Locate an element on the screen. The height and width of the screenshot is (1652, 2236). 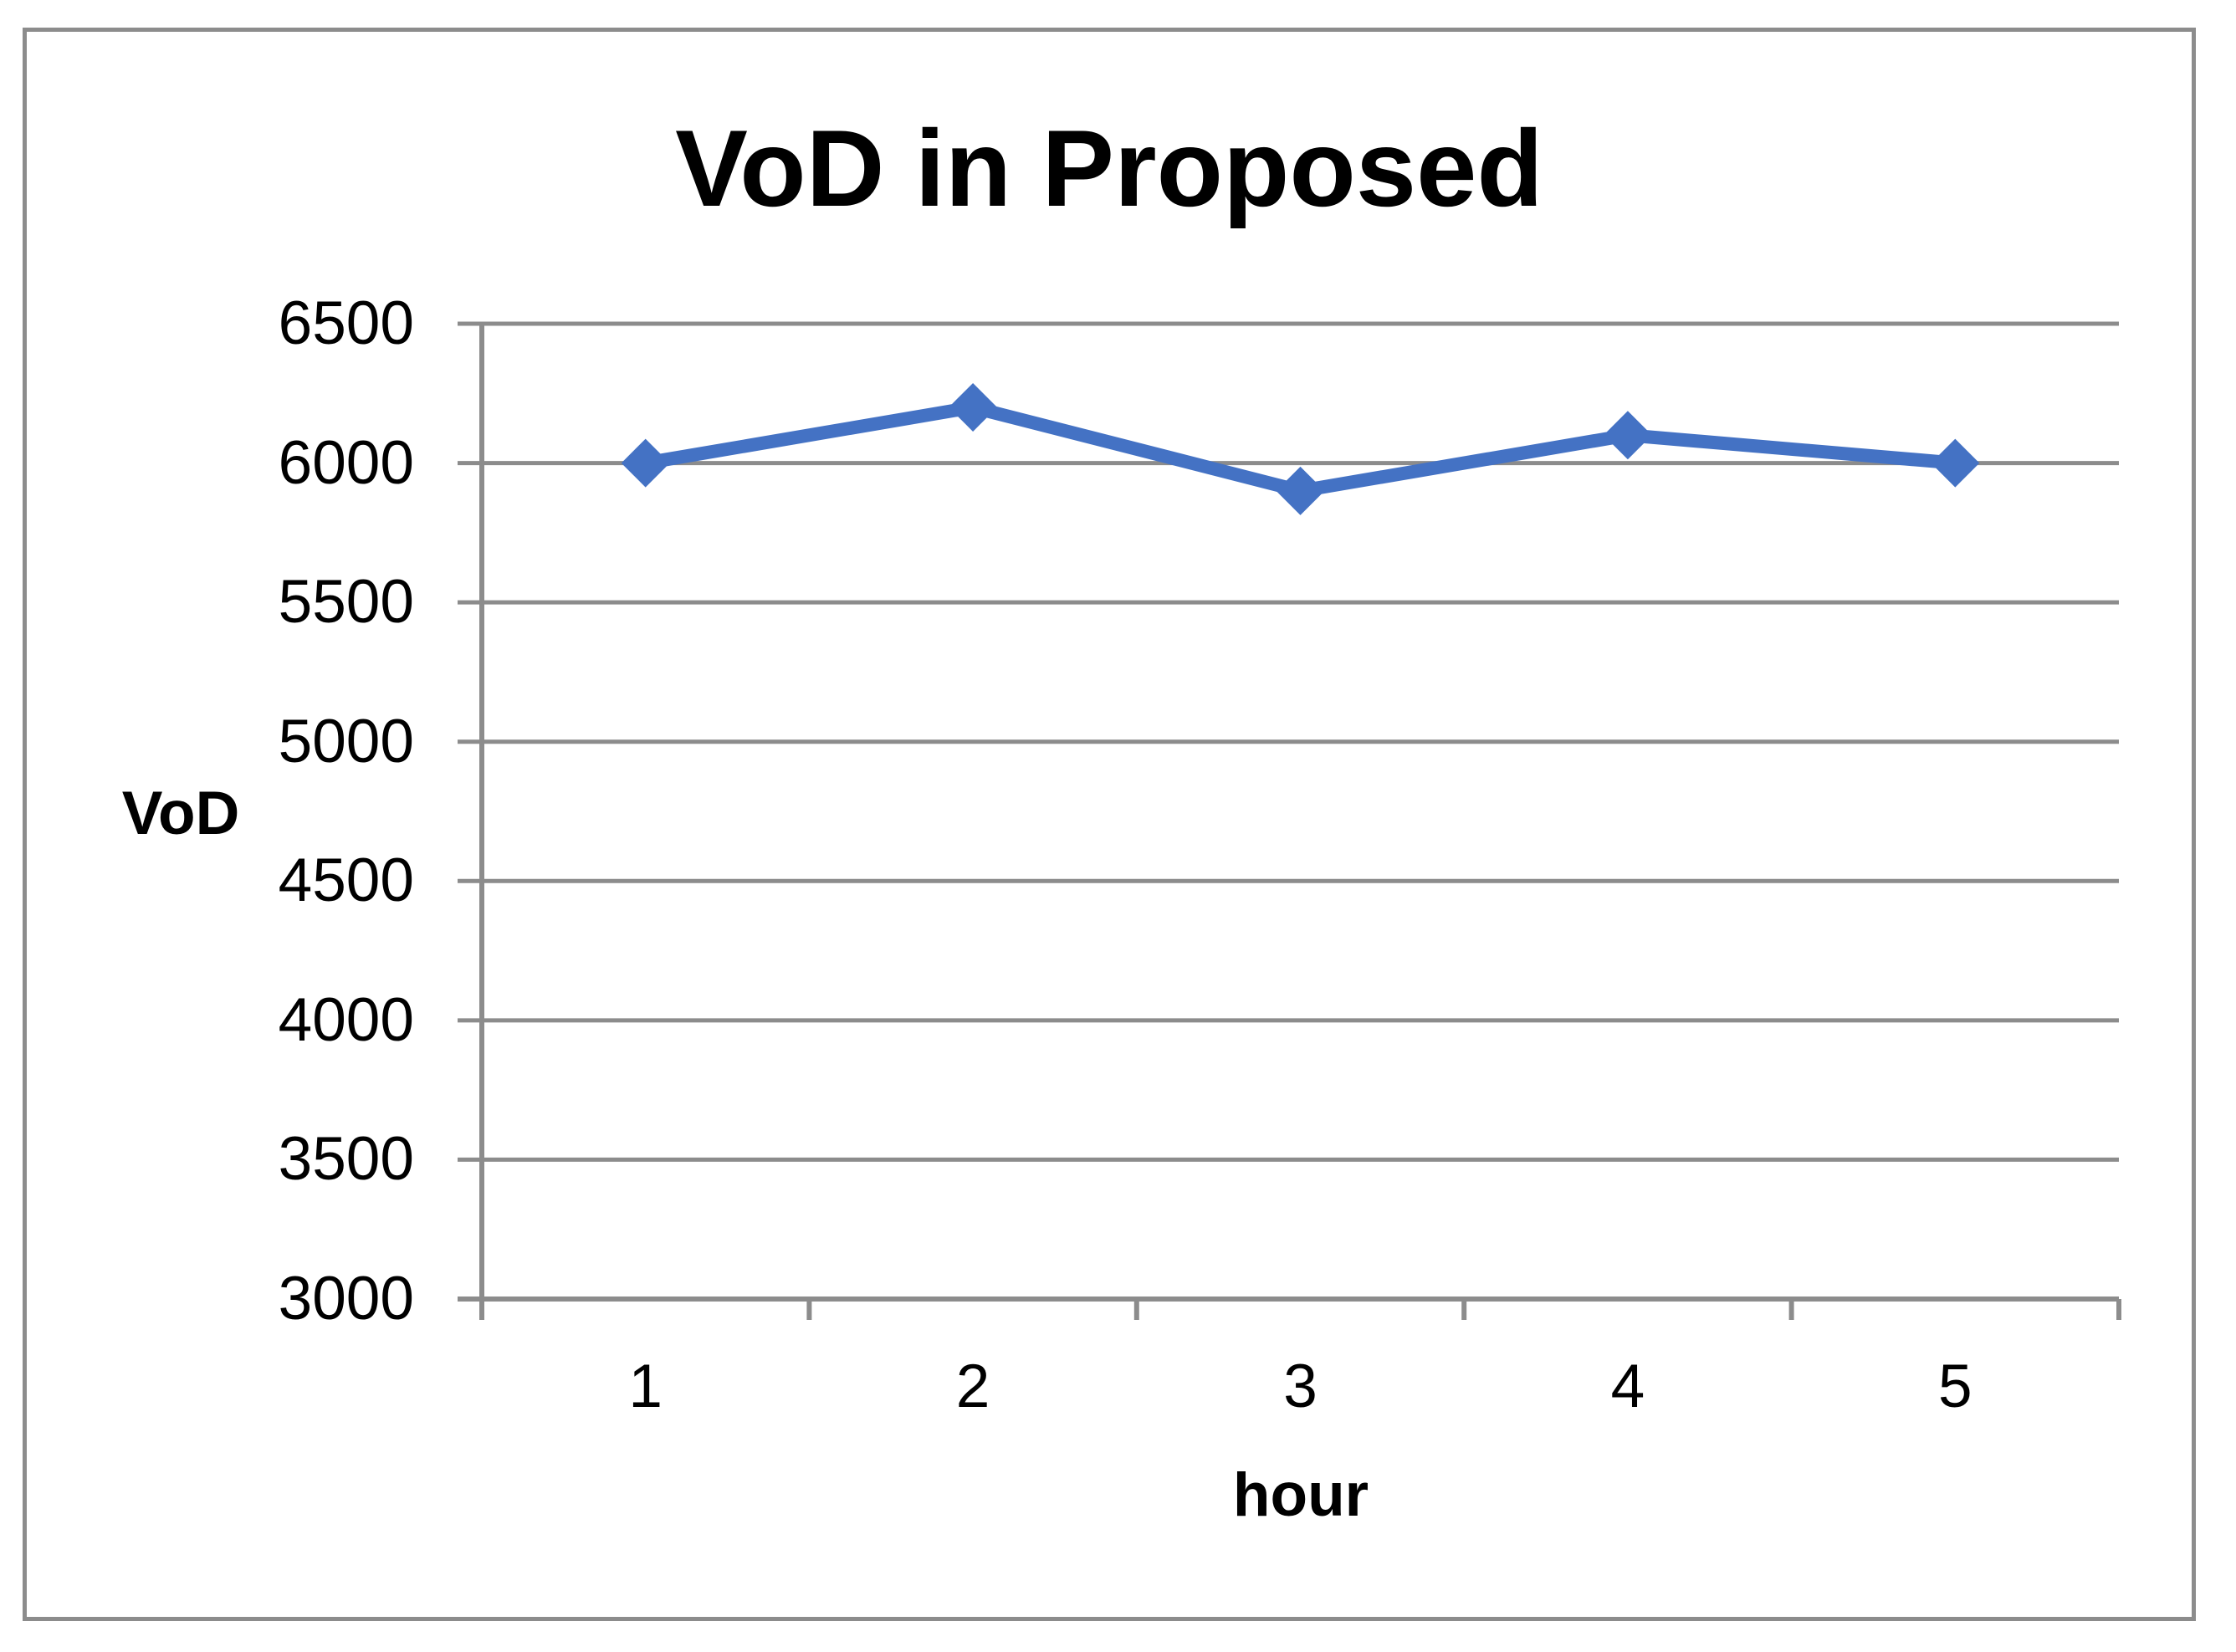
chart-title: VoD in Proposed is located at coordinates (1109, 168).